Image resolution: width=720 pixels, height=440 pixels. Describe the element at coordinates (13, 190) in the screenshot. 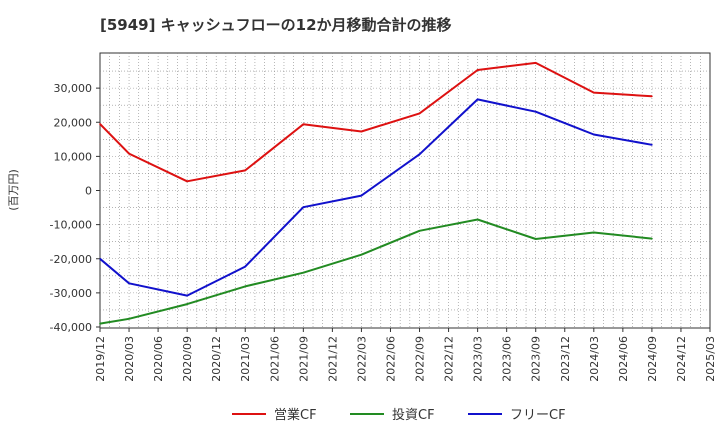

I see `y-axis-label: (百万円)` at that location.